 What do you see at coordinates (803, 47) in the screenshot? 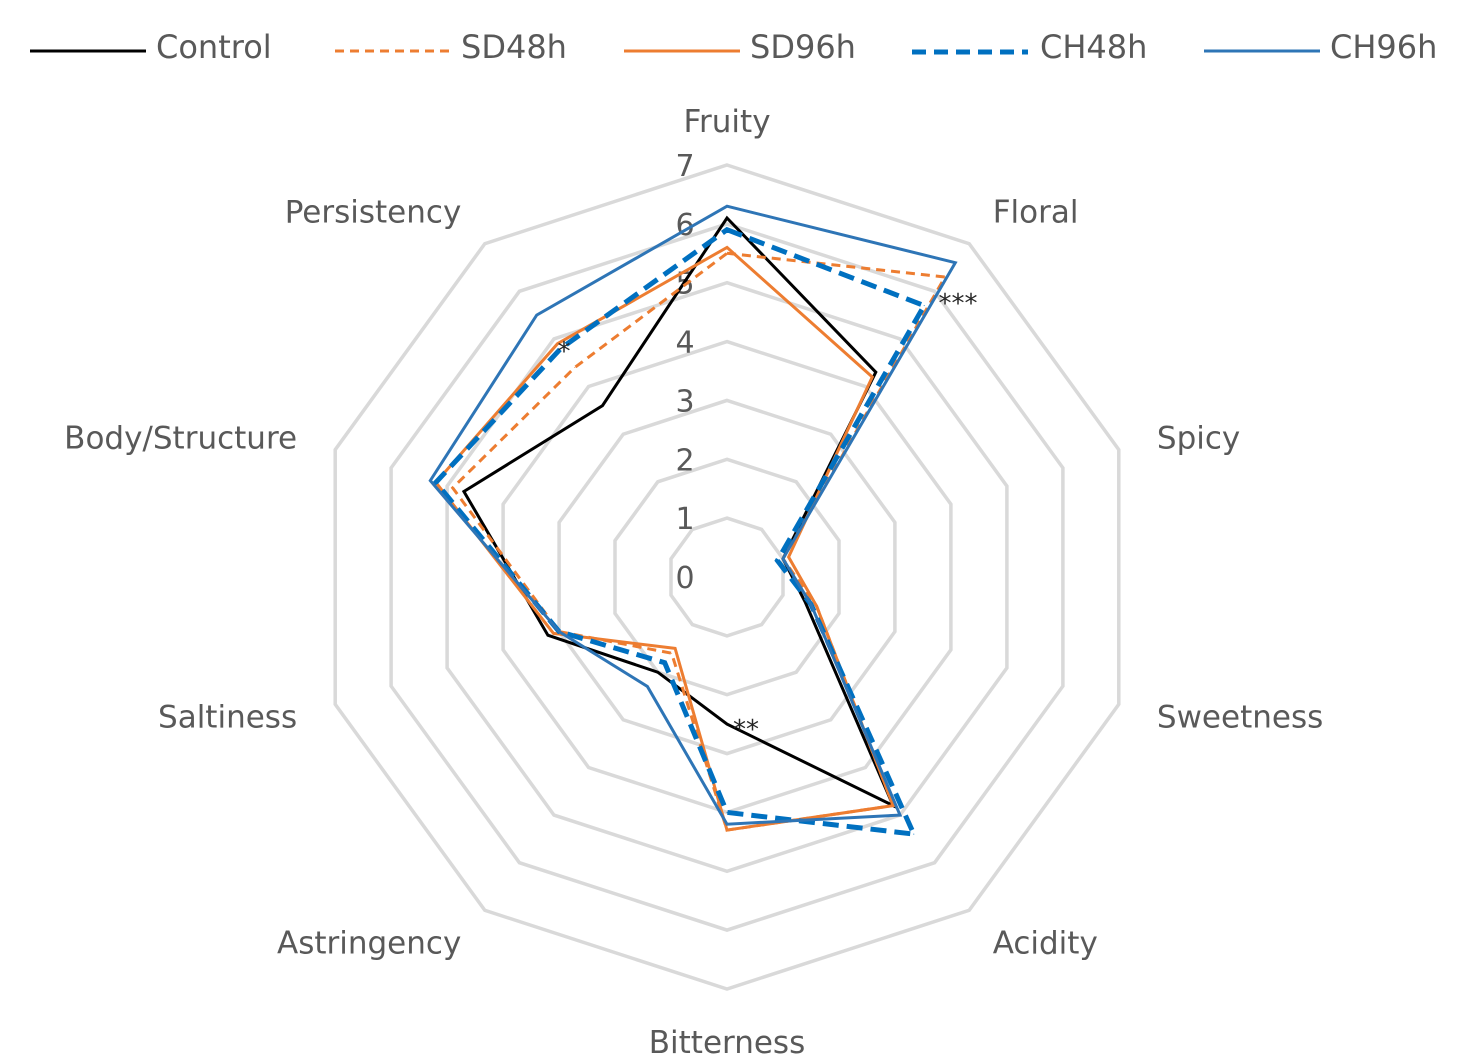
I see `legend-label-sd96h: SD96h` at bounding box center [803, 47].